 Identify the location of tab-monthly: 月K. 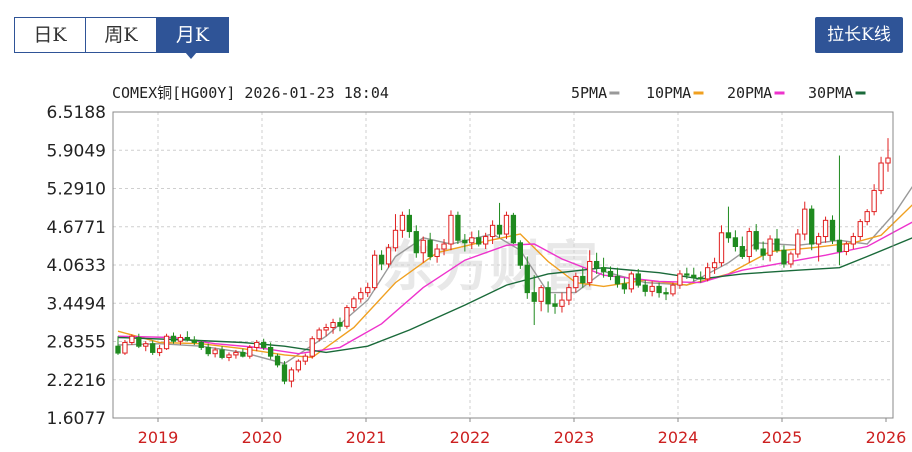
(192, 35).